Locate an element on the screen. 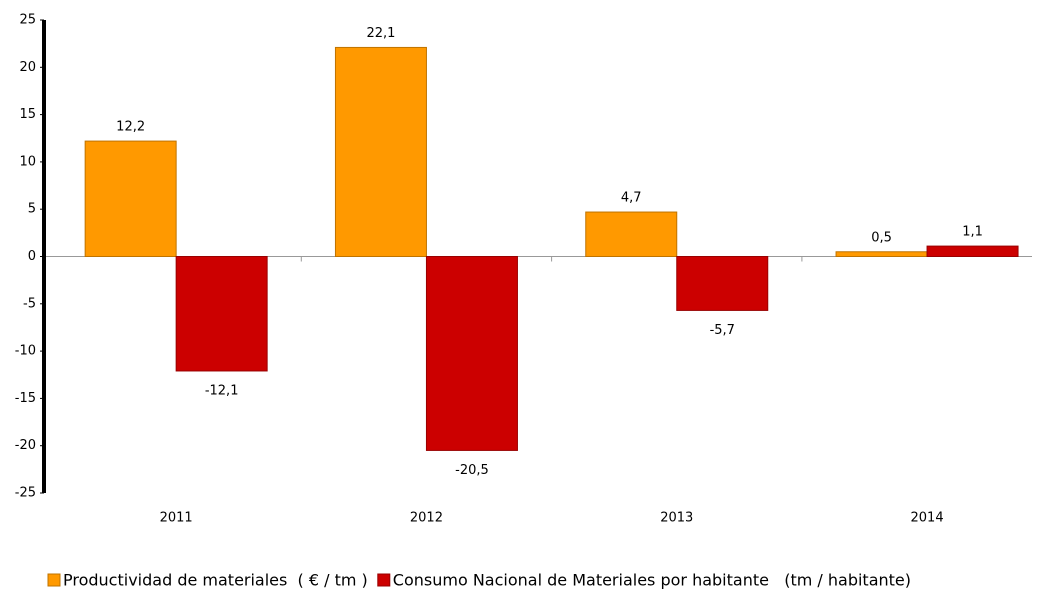 The height and width of the screenshot is (595, 1043). x-tick-label: 2012 is located at coordinates (426, 518).